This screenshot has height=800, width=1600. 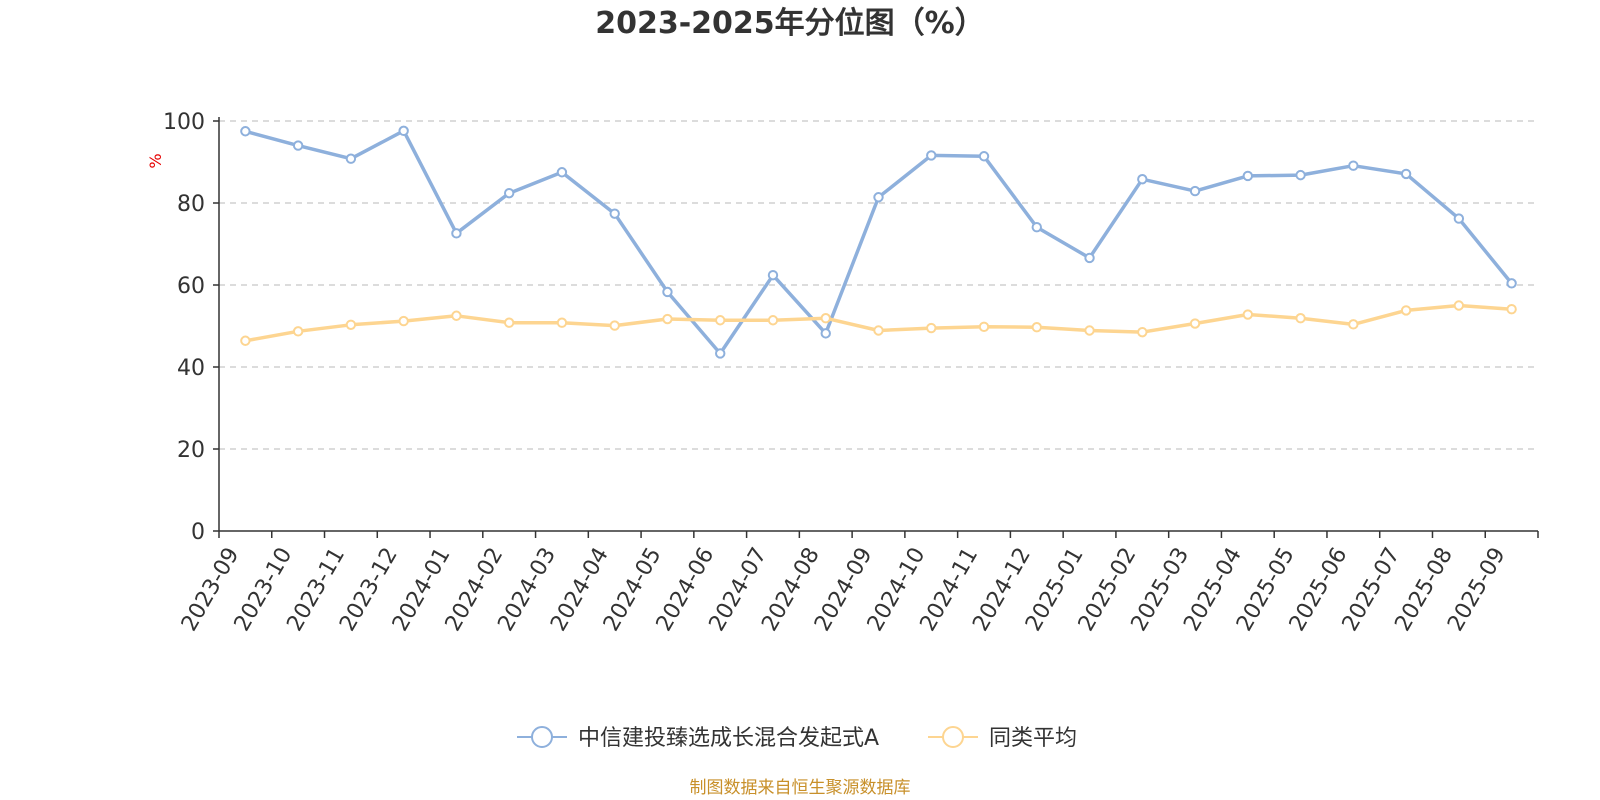 What do you see at coordinates (191, 204) in the screenshot?
I see `y-tick-label: 80` at bounding box center [191, 204].